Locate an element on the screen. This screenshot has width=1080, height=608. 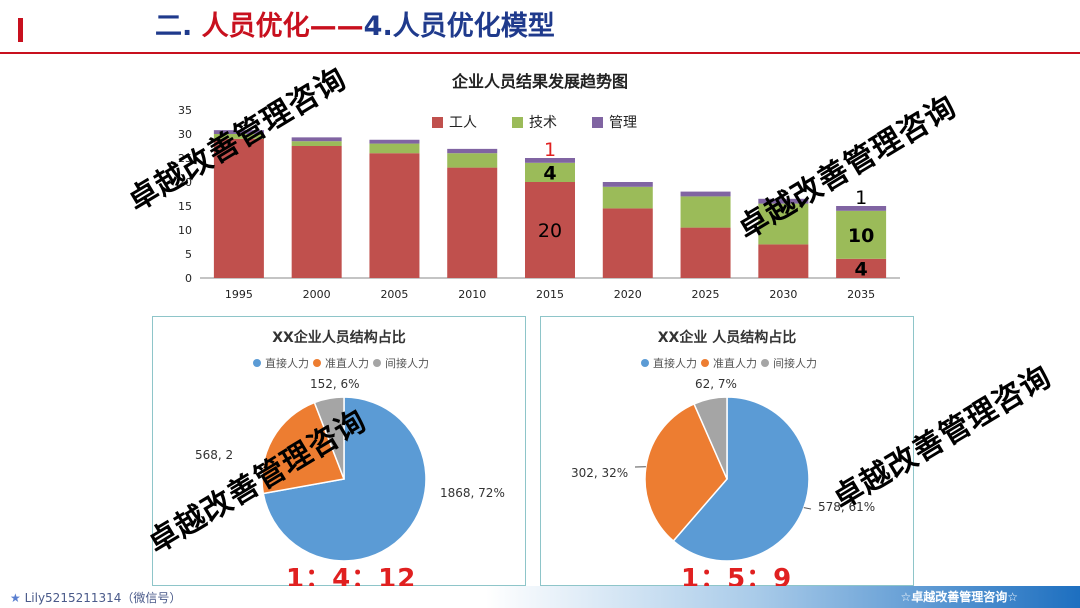
bar-segment-工人-2005 is located at coordinates (394, 215).